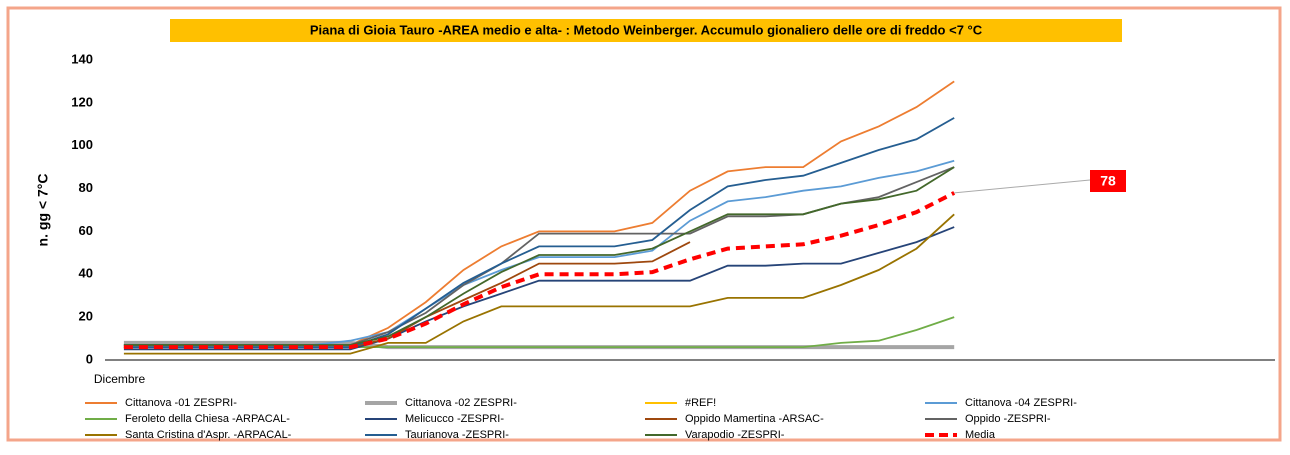  Describe the element at coordinates (181, 403) in the screenshot. I see `legend-label: Cittanova -01 ZESPRI-` at that location.